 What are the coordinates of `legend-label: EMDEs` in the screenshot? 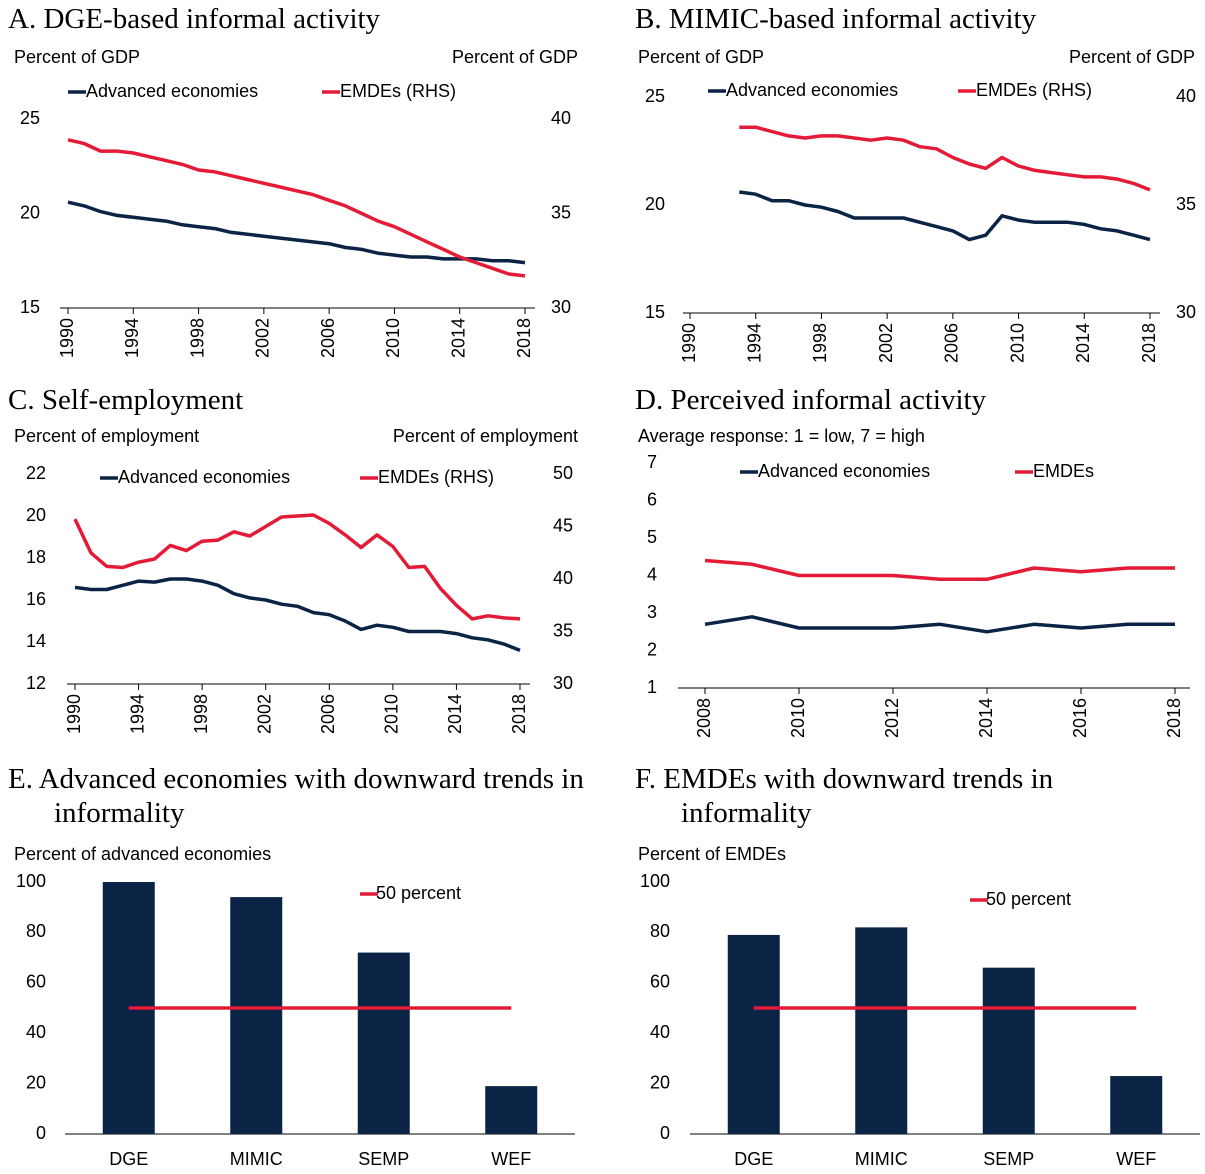 It's located at (1063, 471).